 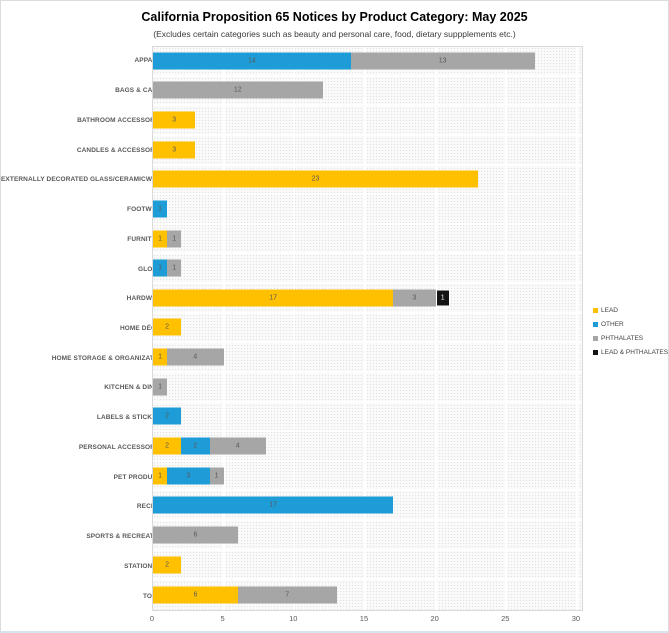 I want to click on bar-segment: 14, so click(x=252, y=61).